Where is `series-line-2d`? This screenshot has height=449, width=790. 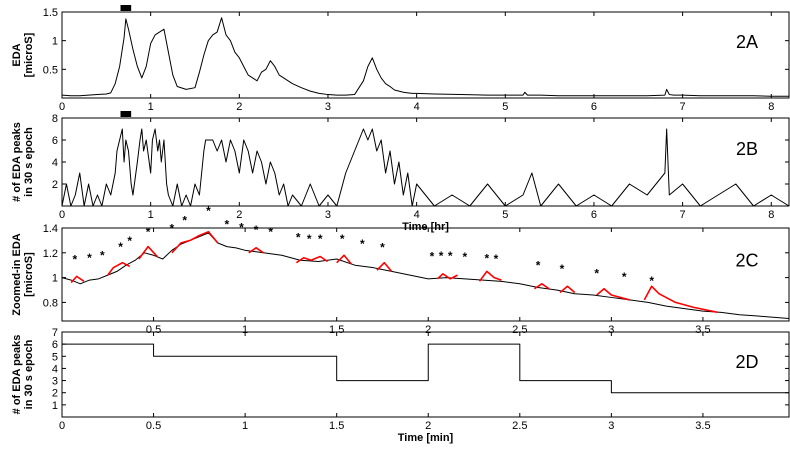 series-line-2d is located at coordinates (425, 368).